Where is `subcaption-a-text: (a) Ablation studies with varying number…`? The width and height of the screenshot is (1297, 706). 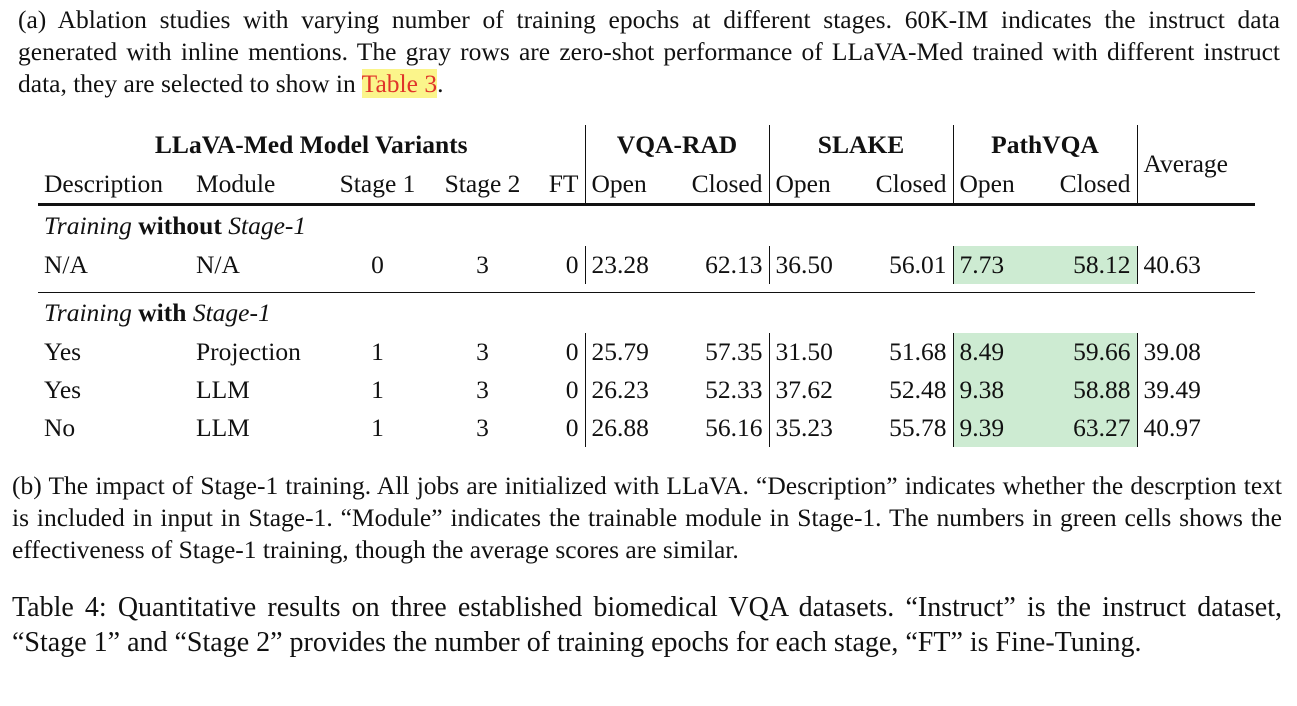
subcaption-a-text: (a) Ablation studies with varying number… is located at coordinates (649, 51).